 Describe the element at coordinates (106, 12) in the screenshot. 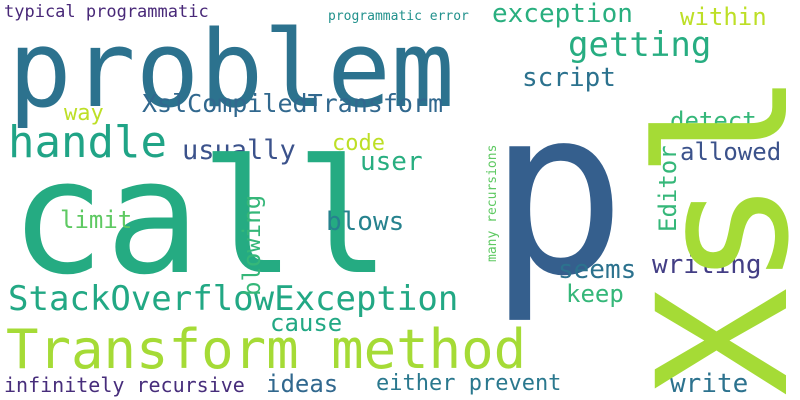

I see `word: typical programmatic` at that location.